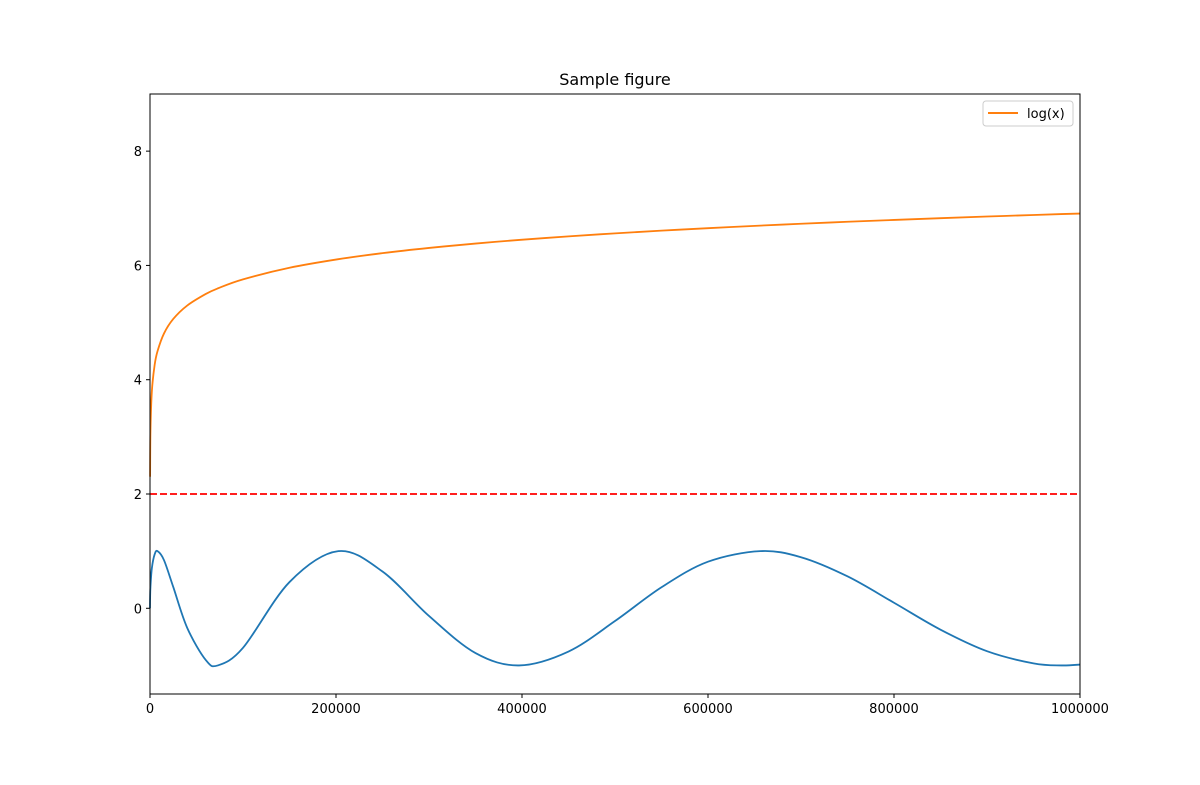 The height and width of the screenshot is (785, 1200). What do you see at coordinates (138, 152) in the screenshot?
I see `y-tick-label: 8` at bounding box center [138, 152].